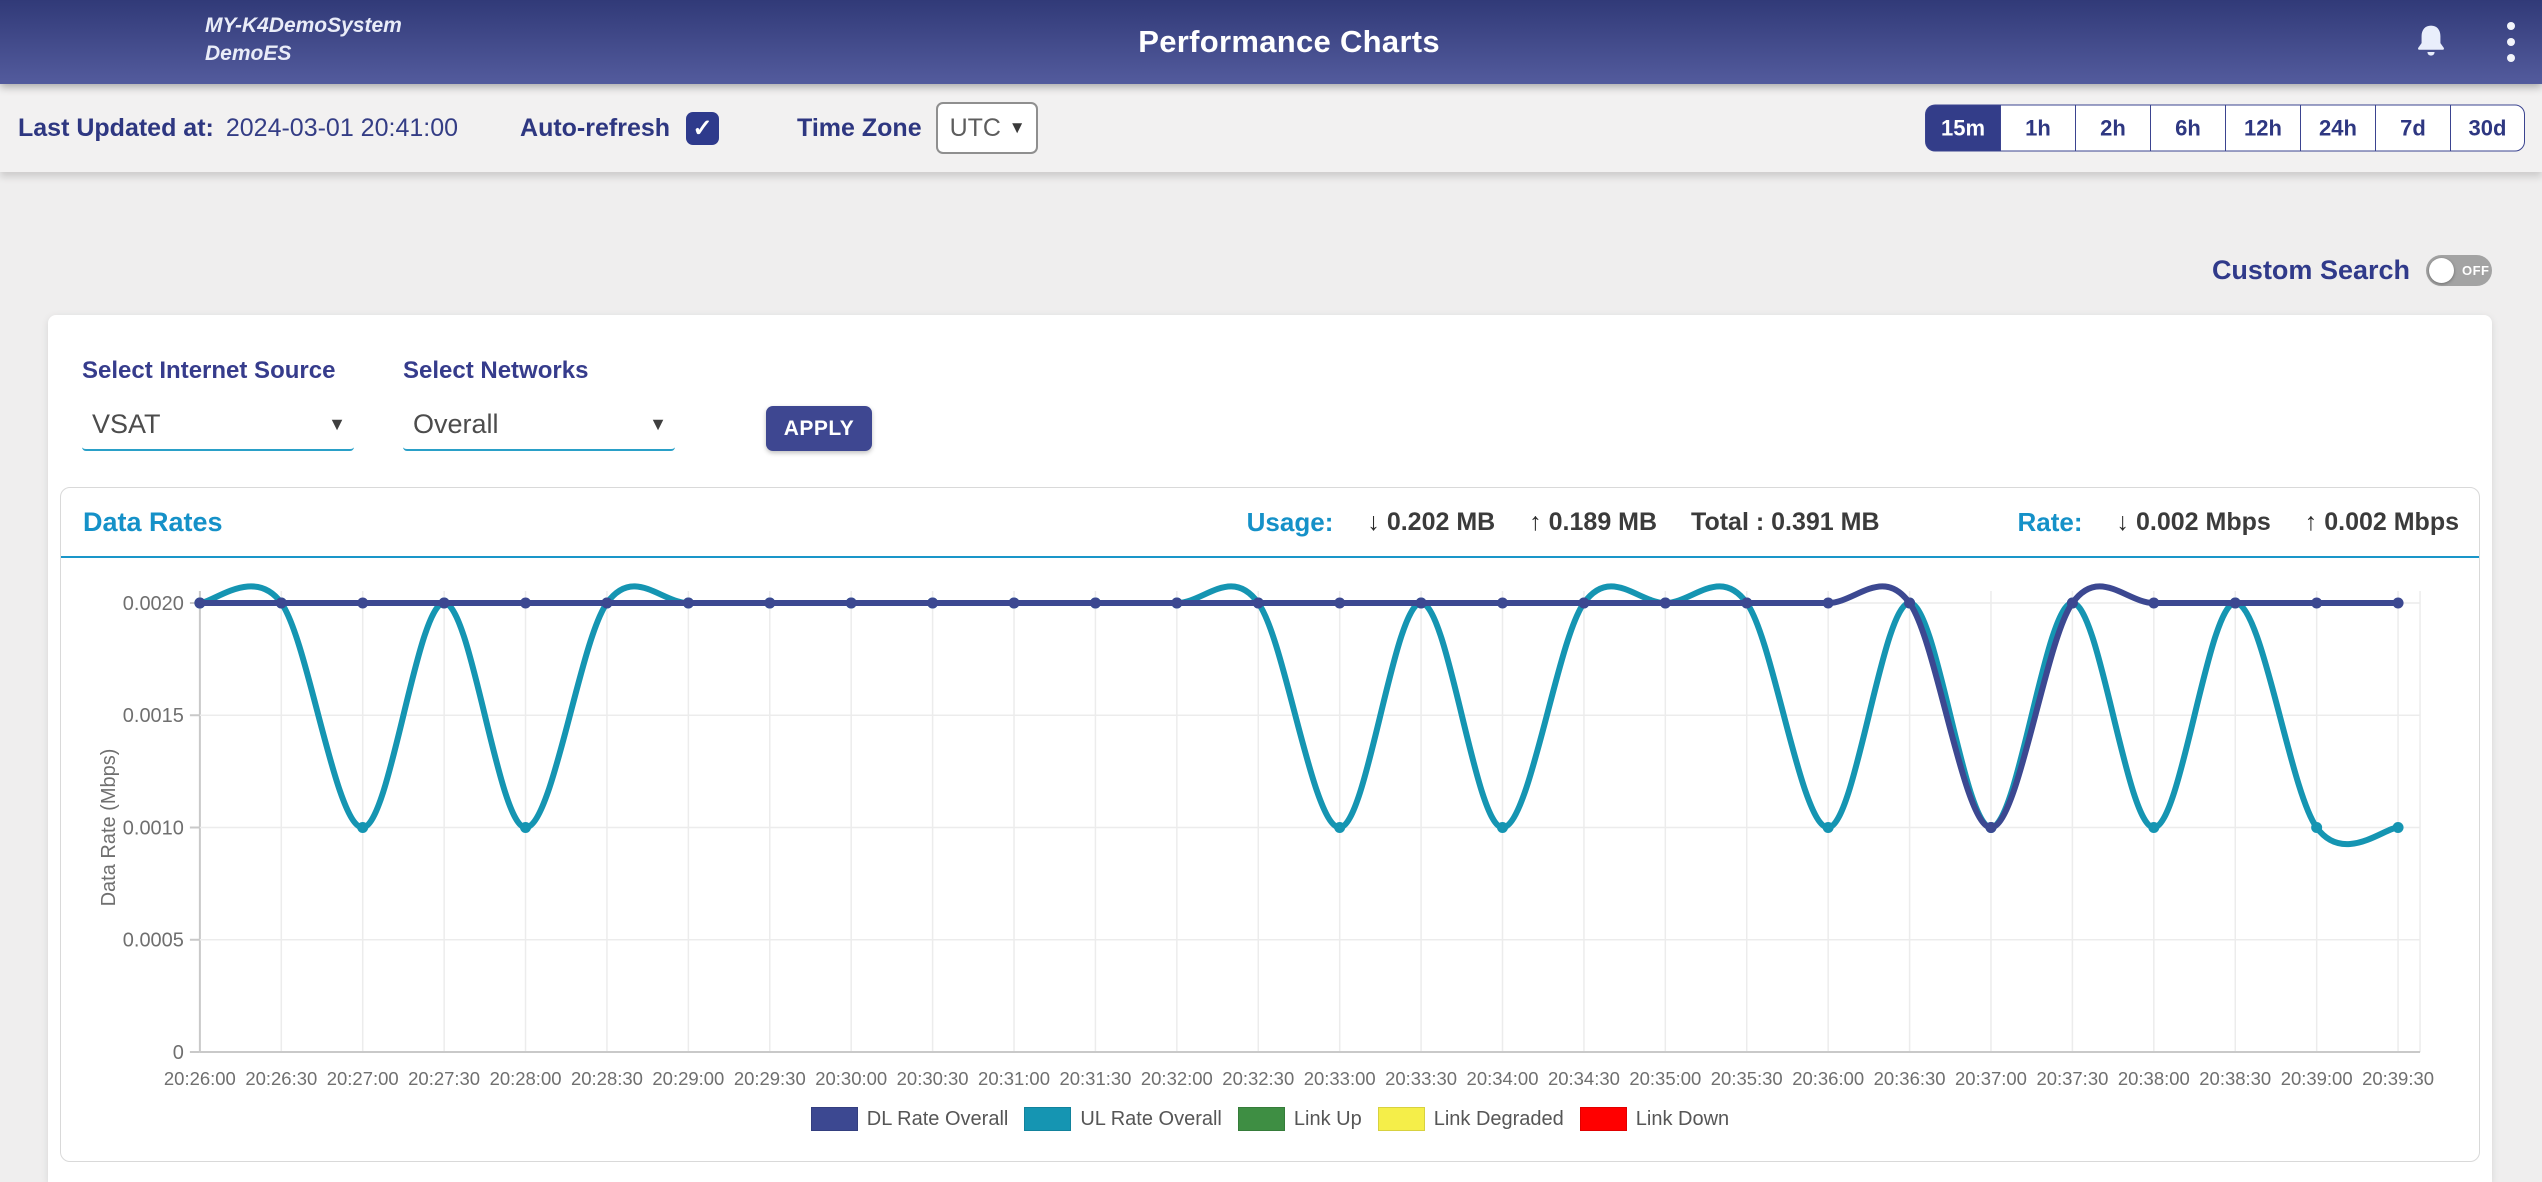 The height and width of the screenshot is (1182, 2542). Describe the element at coordinates (1593, 521) in the screenshot. I see `usage-upload: ↑ 0.189 MB` at that location.